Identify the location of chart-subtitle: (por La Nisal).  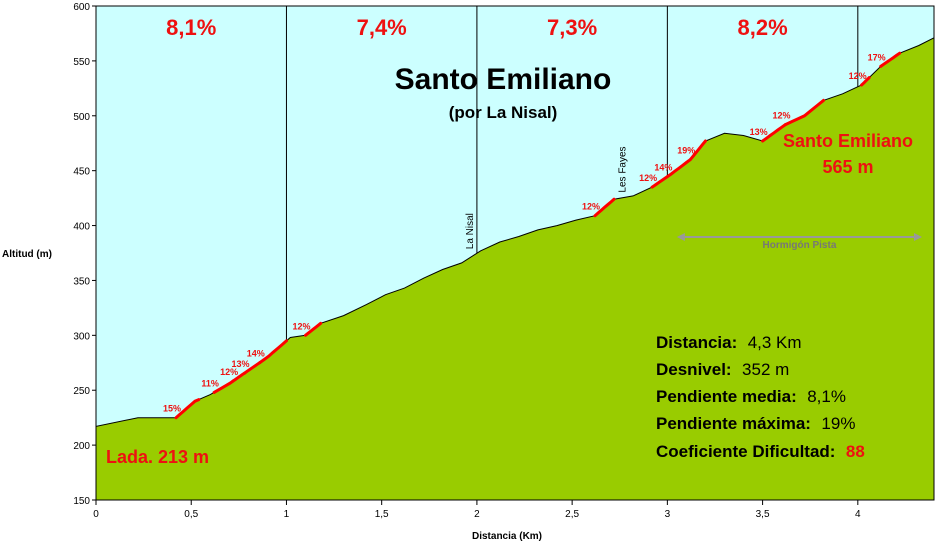
(503, 112).